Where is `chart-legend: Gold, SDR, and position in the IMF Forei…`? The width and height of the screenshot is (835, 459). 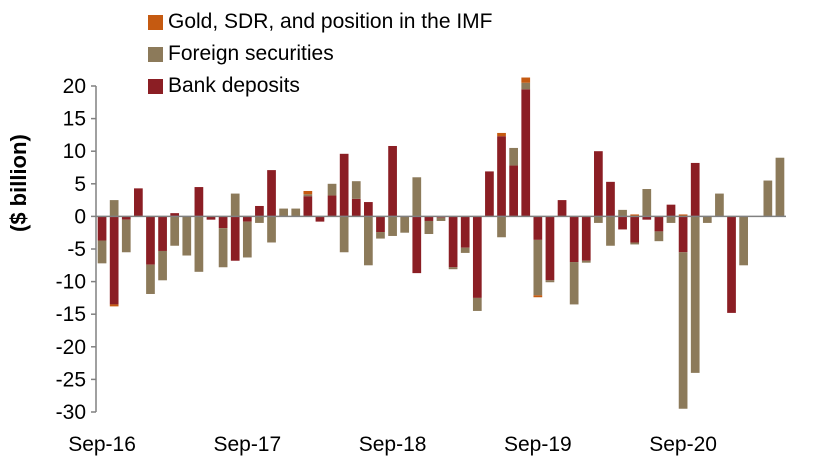 chart-legend: Gold, SDR, and position in the IMF Forei… is located at coordinates (320, 54).